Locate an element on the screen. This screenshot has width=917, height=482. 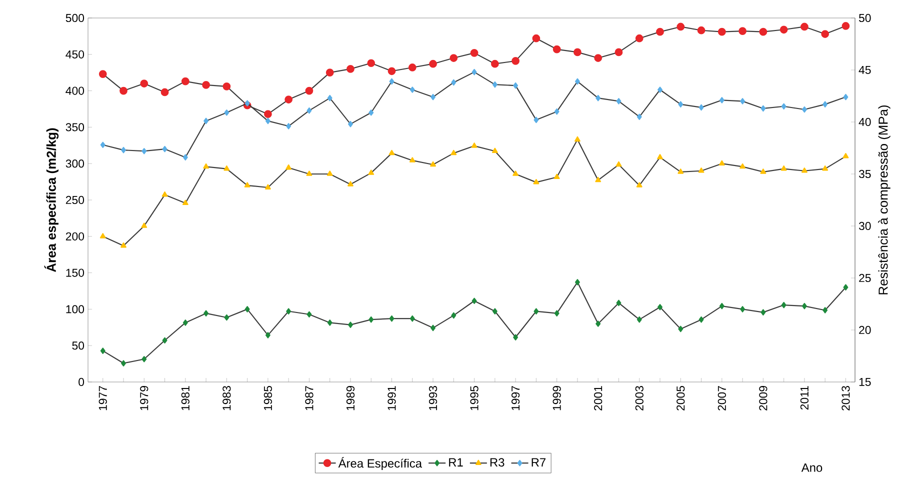
y2-tick-label: 45 is located at coordinates (864, 70).